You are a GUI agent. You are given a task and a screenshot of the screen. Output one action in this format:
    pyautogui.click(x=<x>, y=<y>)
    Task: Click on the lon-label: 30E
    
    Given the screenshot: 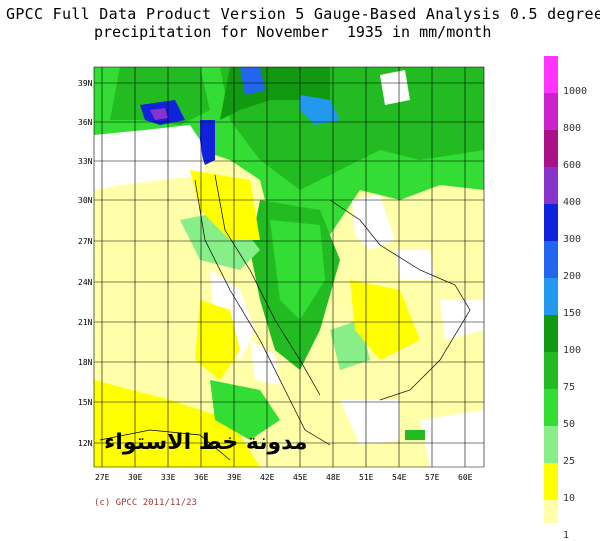 What is the action you would take?
    pyautogui.click(x=135, y=477)
    